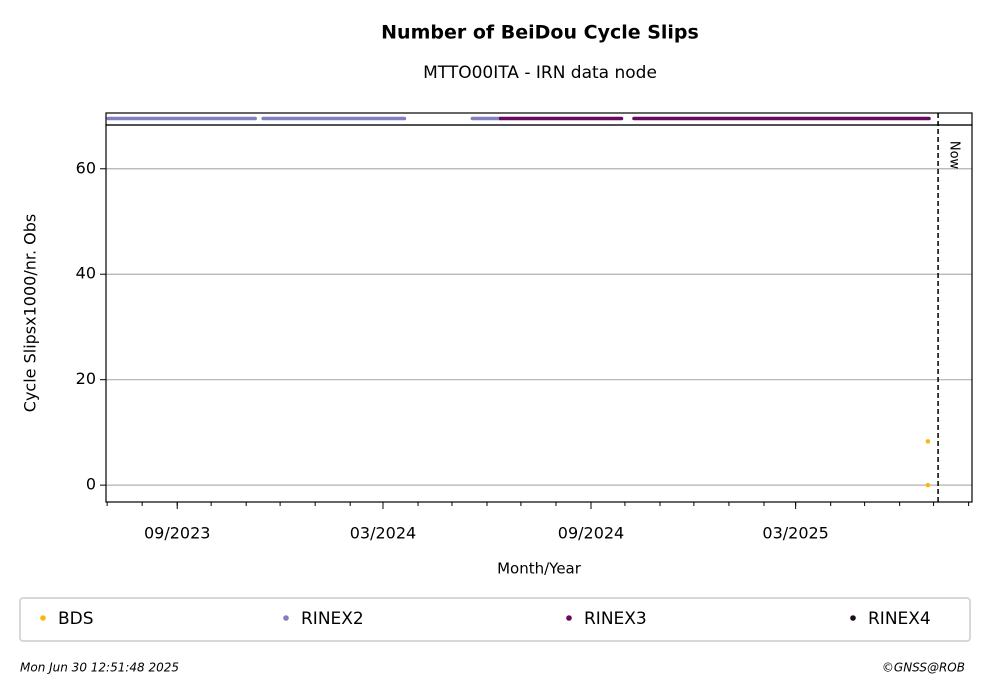 Image resolution: width=992 pixels, height=699 pixels. Describe the element at coordinates (76, 619) in the screenshot. I see `legend-label: BDS` at that location.